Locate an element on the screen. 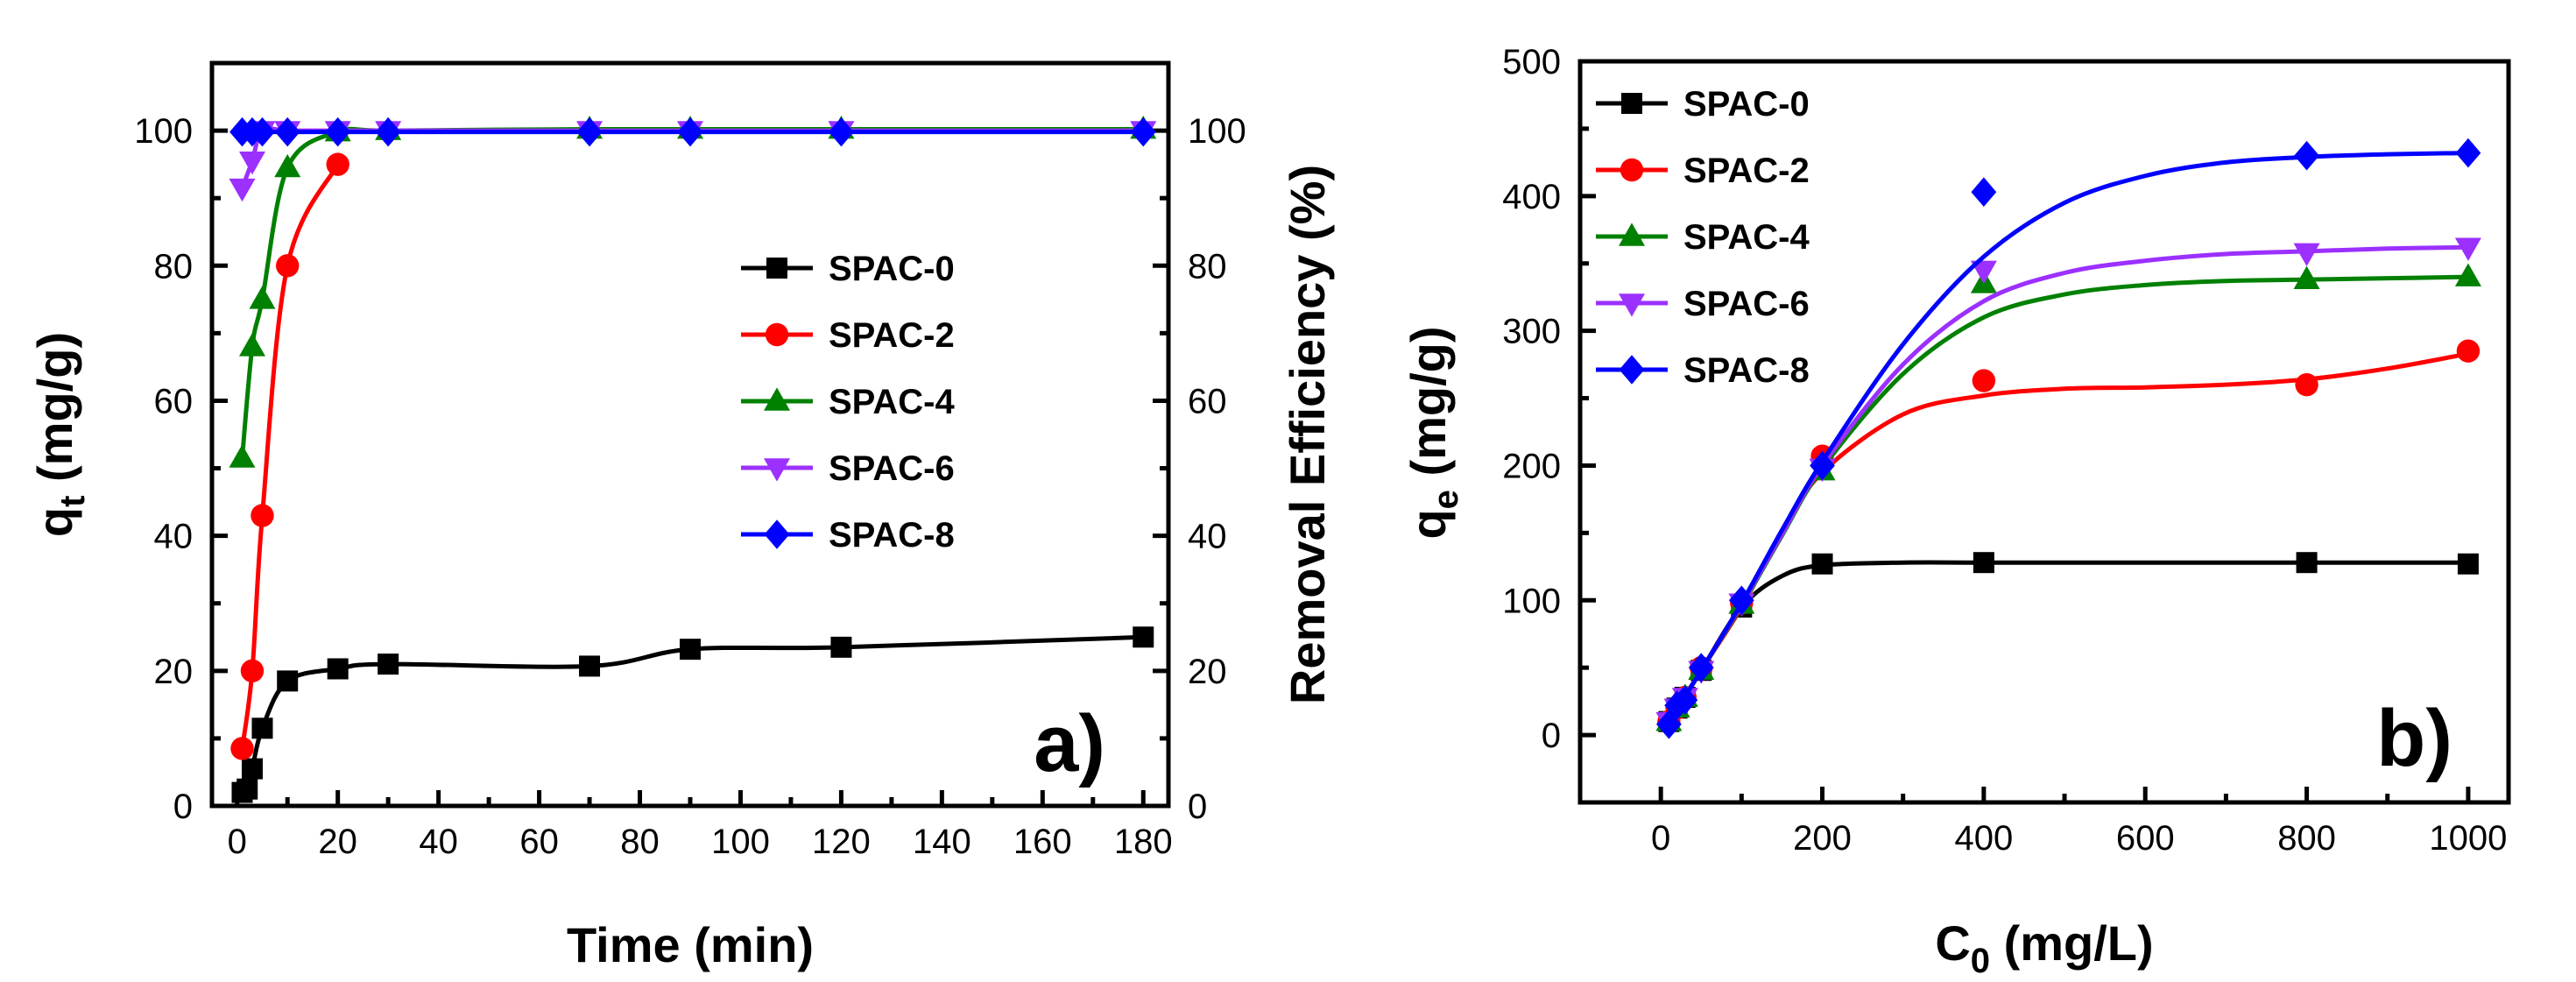  panel-b-spac-2-line is located at coordinates (2065, 541).